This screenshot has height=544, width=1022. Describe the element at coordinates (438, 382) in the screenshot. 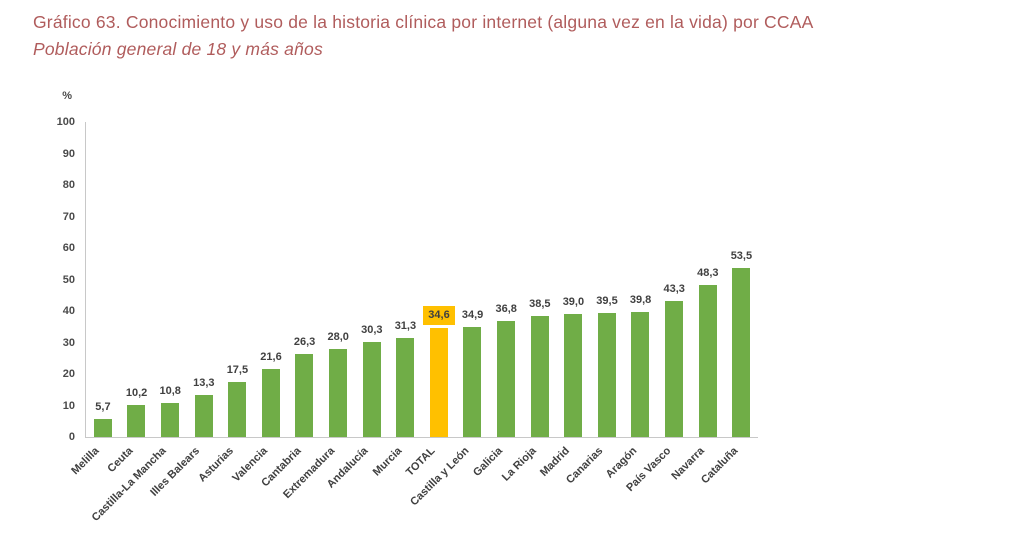

I see `bar-total` at that location.